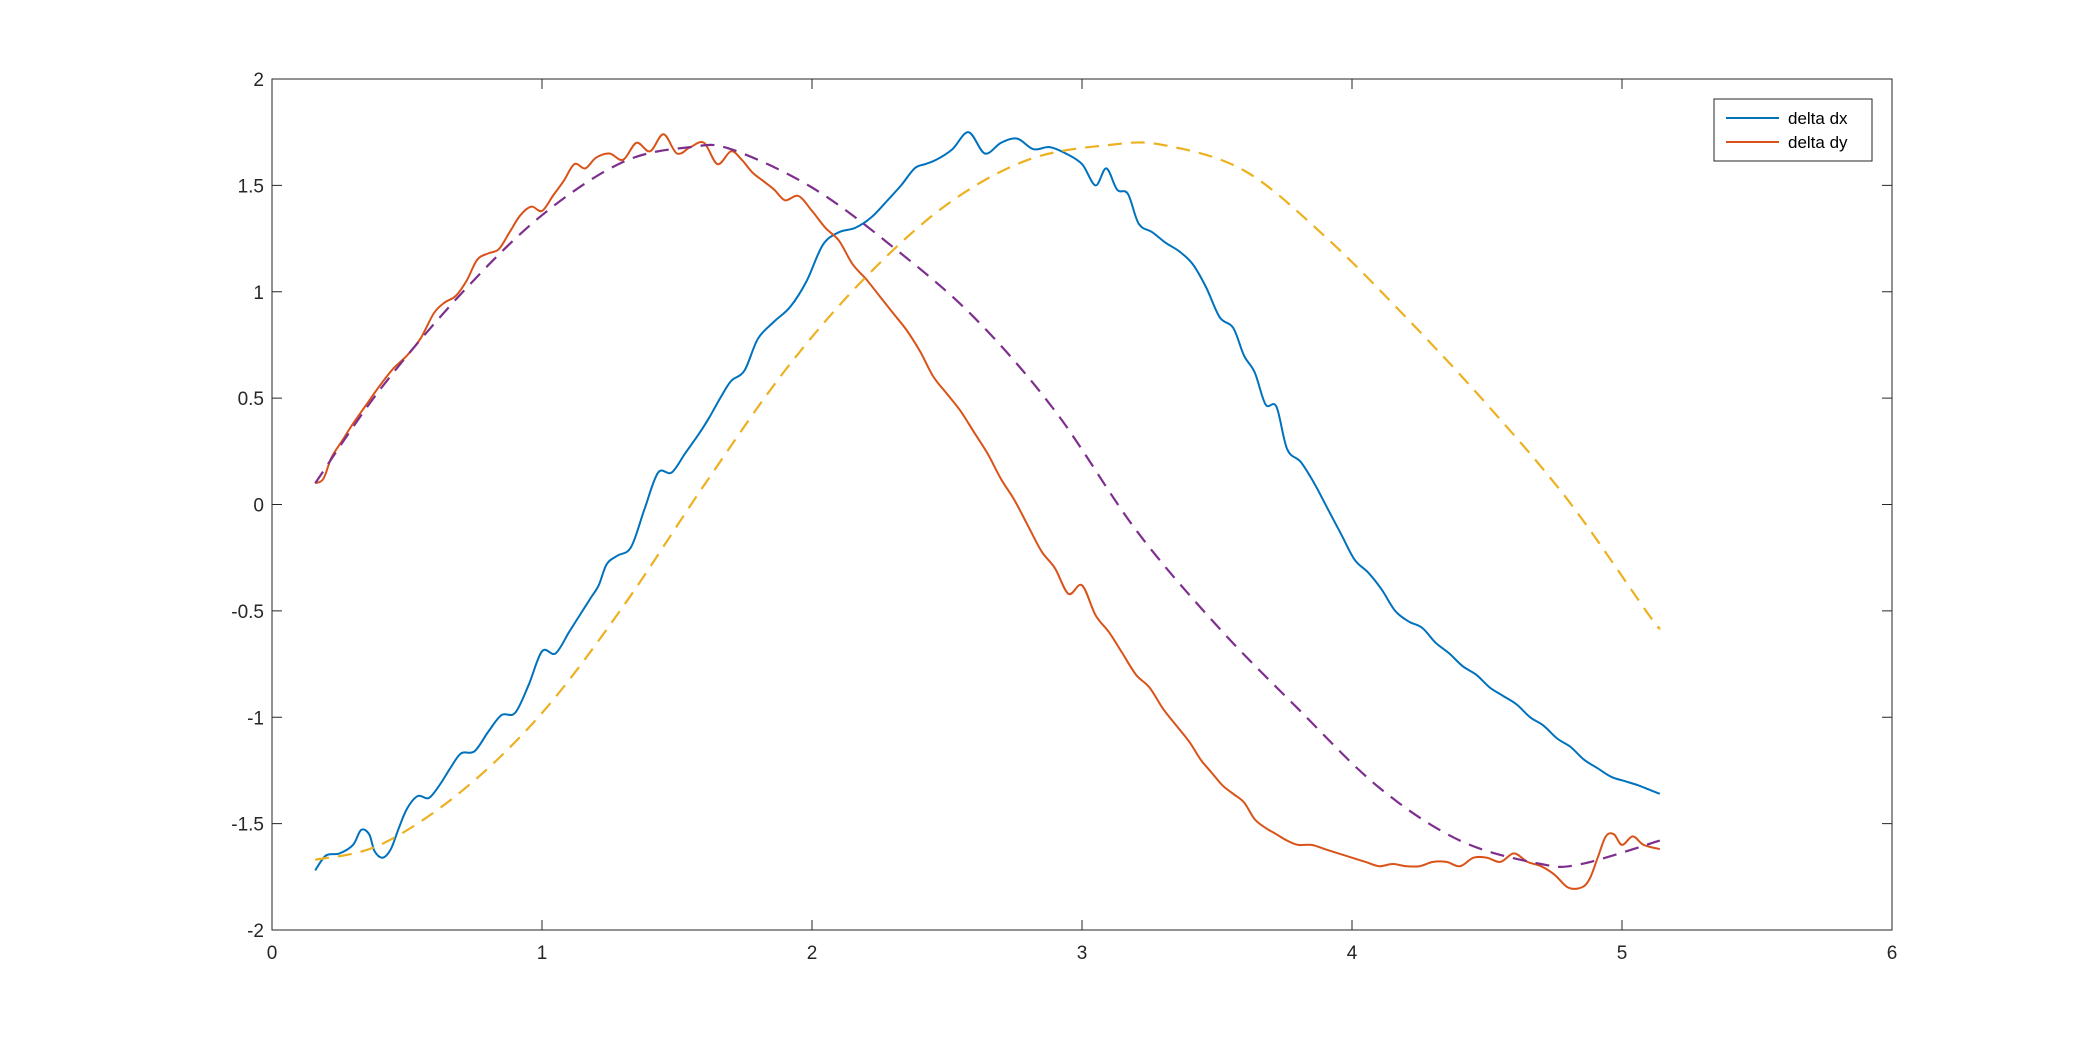 This screenshot has height=1042, width=2083. Describe the element at coordinates (258, 293) in the screenshot. I see `y-tick-label: 1` at that location.